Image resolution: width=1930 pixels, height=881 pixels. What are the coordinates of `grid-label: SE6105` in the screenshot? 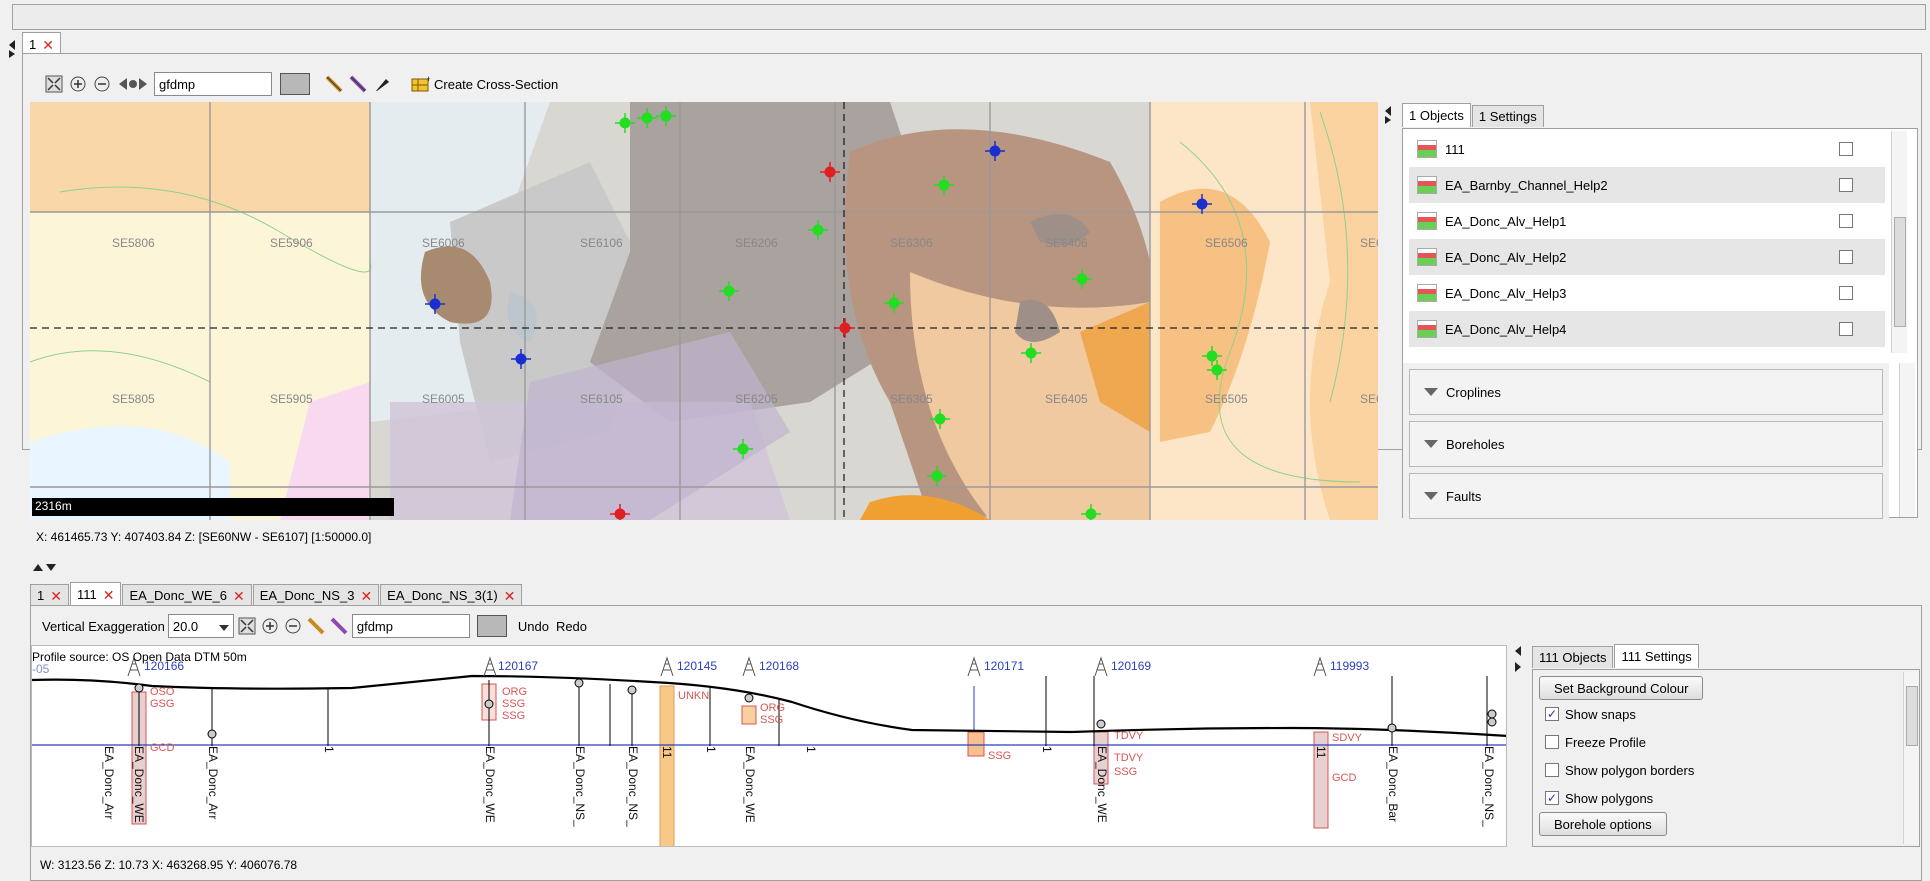 It's located at (601, 399).